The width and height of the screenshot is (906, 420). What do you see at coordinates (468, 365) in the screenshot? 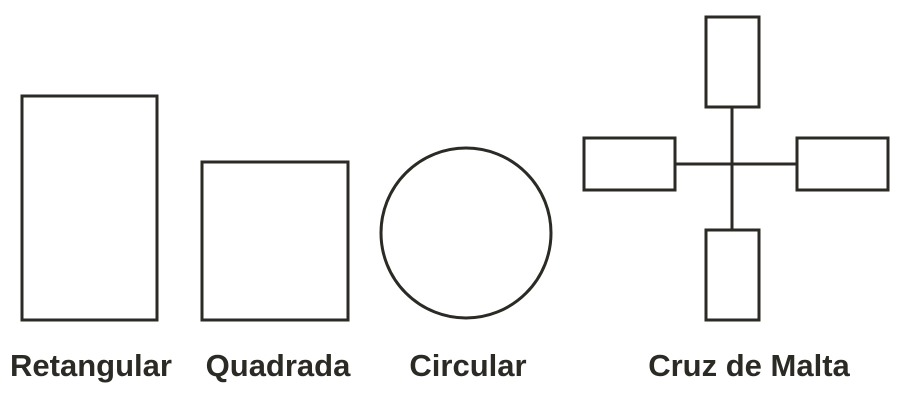
I see `label-circular: Circular` at bounding box center [468, 365].